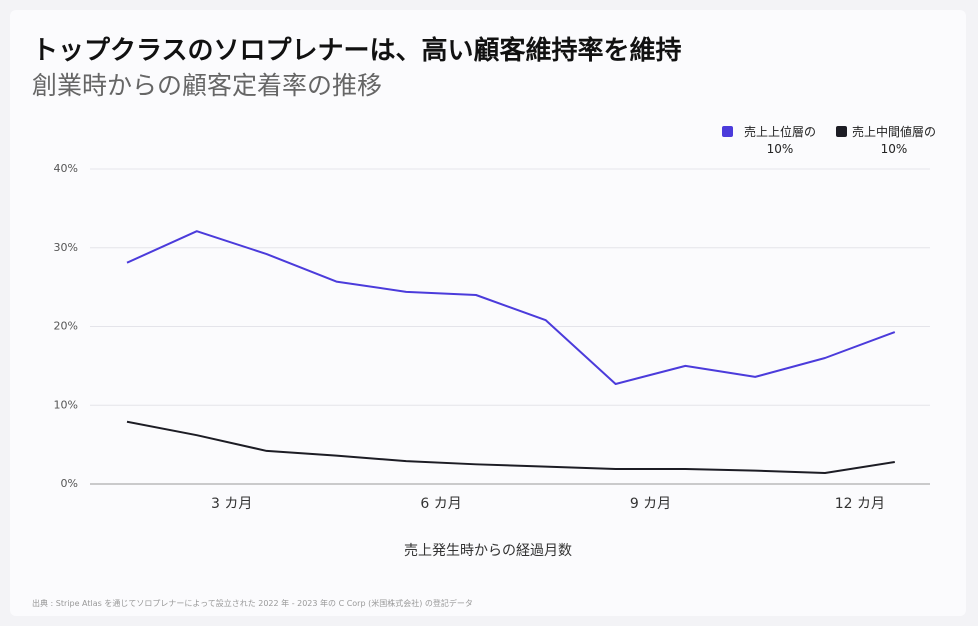 The width and height of the screenshot is (978, 626). I want to click on legend-label: 売上上位層の 10%, so click(779, 140).